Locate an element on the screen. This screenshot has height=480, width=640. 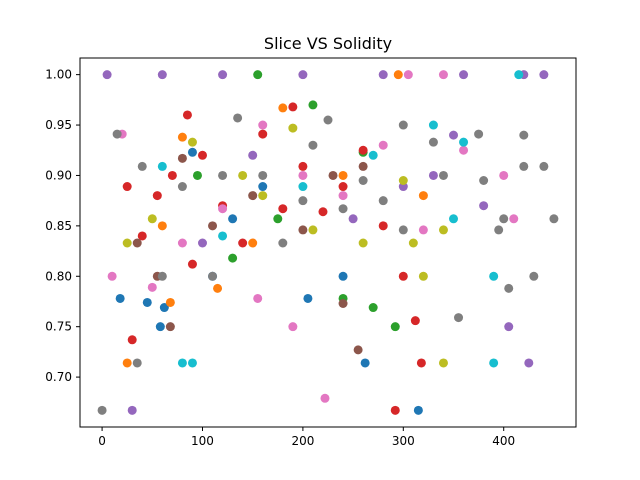
y-tick-label: 0.85 is located at coordinates (58, 226).